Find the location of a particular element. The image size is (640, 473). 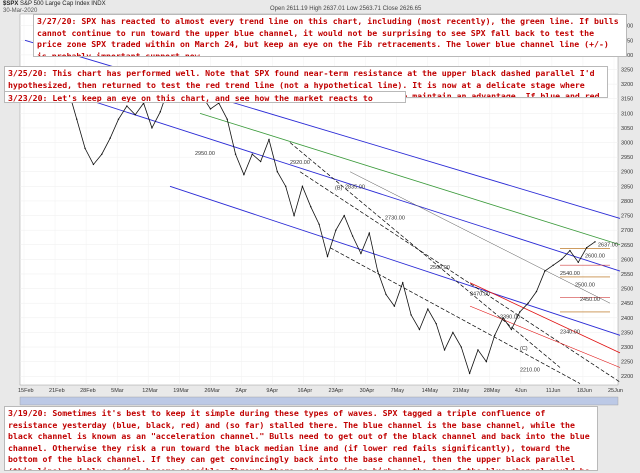

x-tick-label: 28May is located at coordinates (492, 391).